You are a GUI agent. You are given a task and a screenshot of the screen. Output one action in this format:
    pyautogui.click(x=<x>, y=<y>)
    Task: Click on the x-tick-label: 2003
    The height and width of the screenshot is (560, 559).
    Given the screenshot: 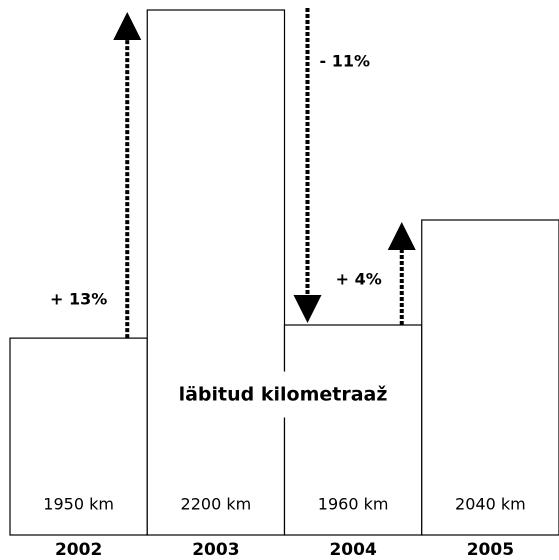 What is the action you would take?
    pyautogui.click(x=215, y=550)
    